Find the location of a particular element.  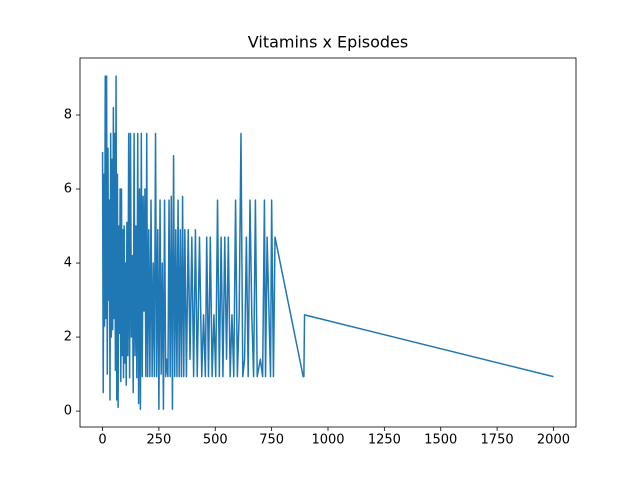

x-tick-label: 1500 is located at coordinates (440, 440).